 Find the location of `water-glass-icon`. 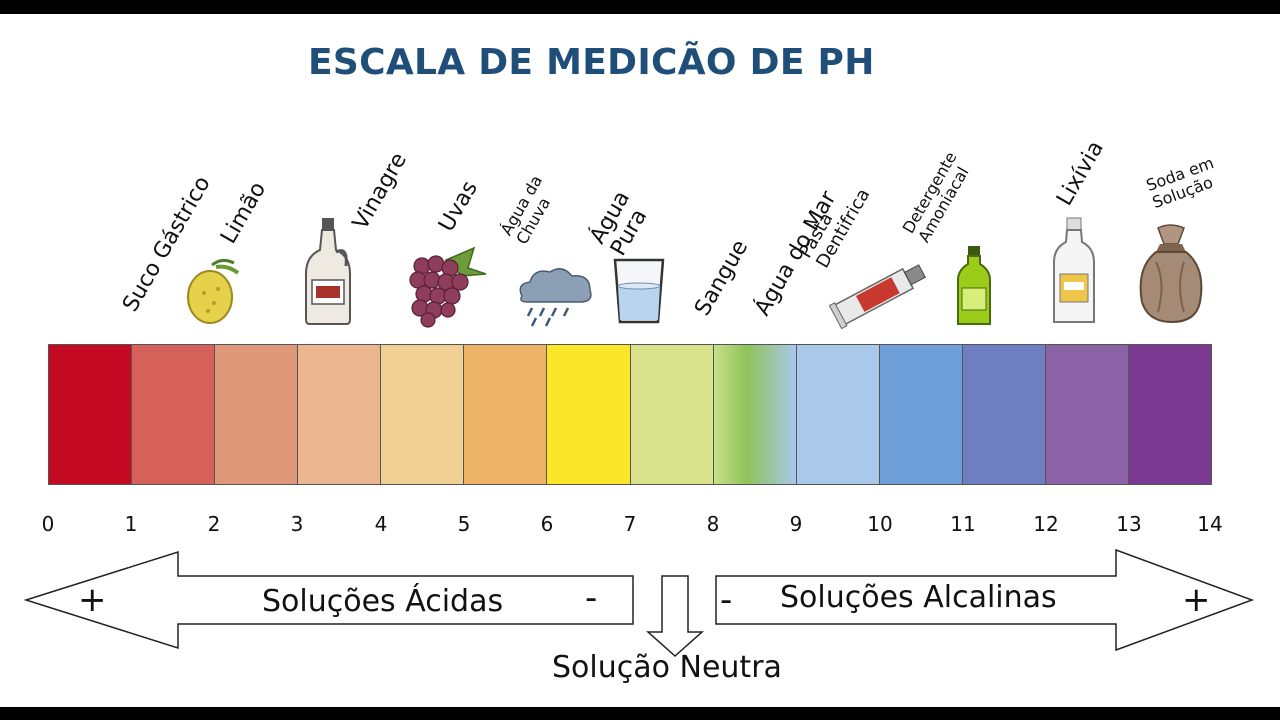

water-glass-icon is located at coordinates (639, 291).